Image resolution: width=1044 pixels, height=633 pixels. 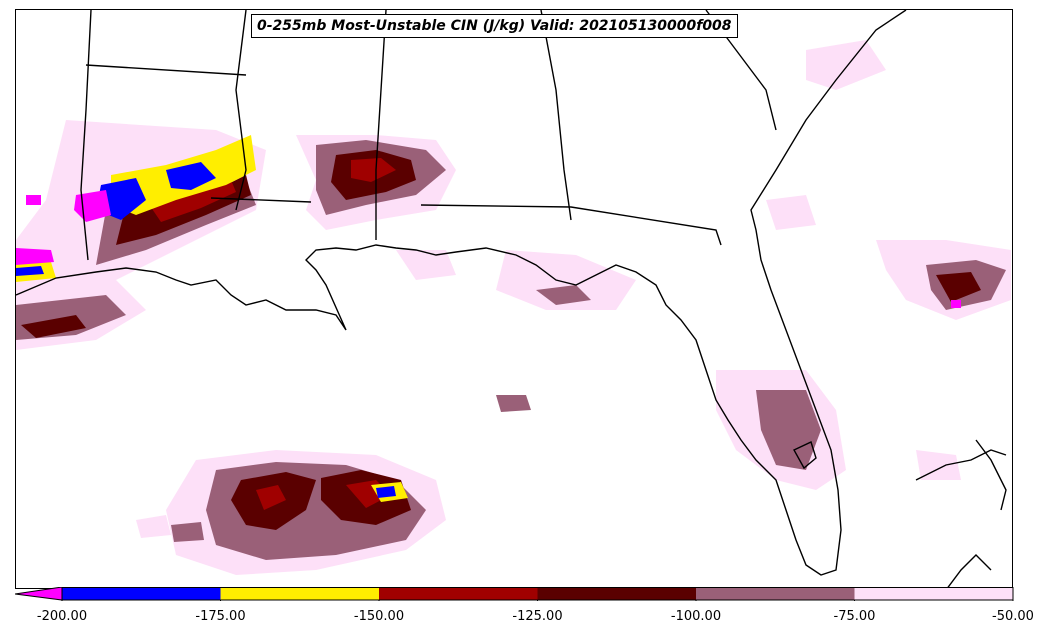 What do you see at coordinates (220, 616) in the screenshot?
I see `colorbar-tick-label: -175.00` at bounding box center [220, 616].